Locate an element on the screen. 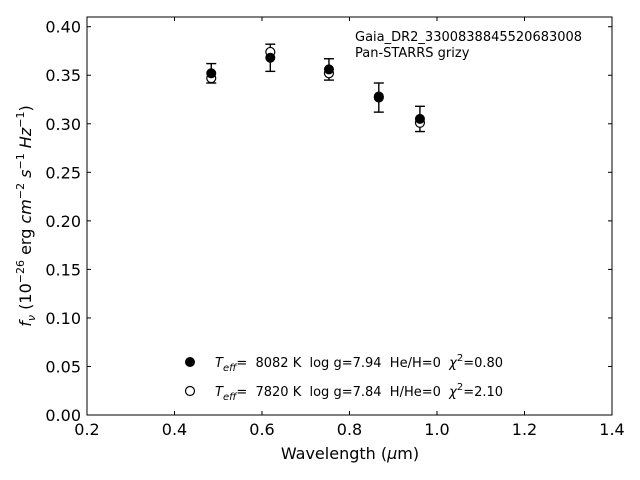  y-tick-label: 0.00 is located at coordinates (63, 415).